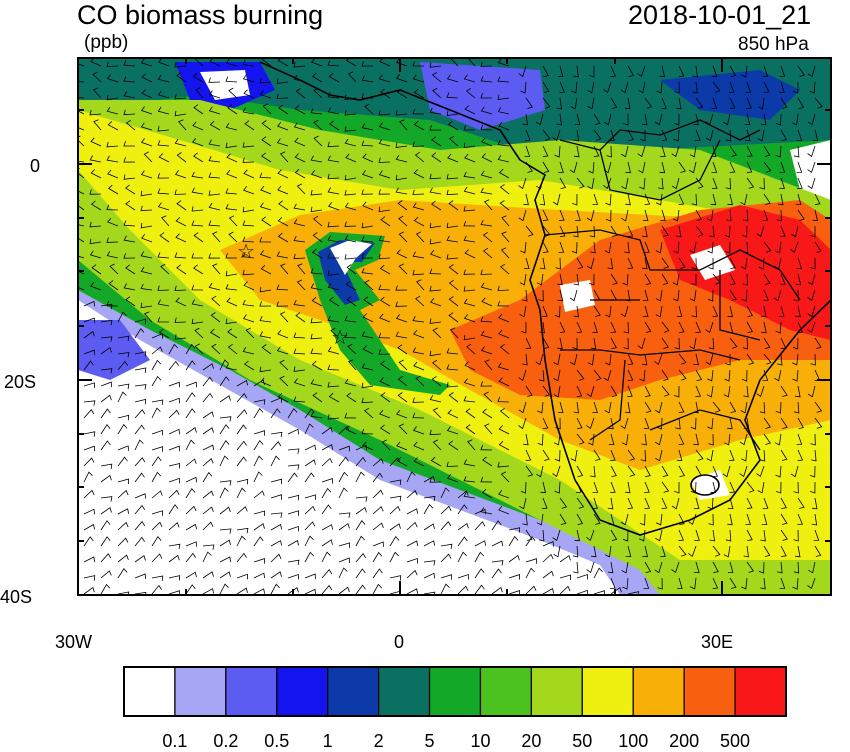 The width and height of the screenshot is (850, 752). Describe the element at coordinates (730, 95) in the screenshot. I see `field-ne-blue` at that location.